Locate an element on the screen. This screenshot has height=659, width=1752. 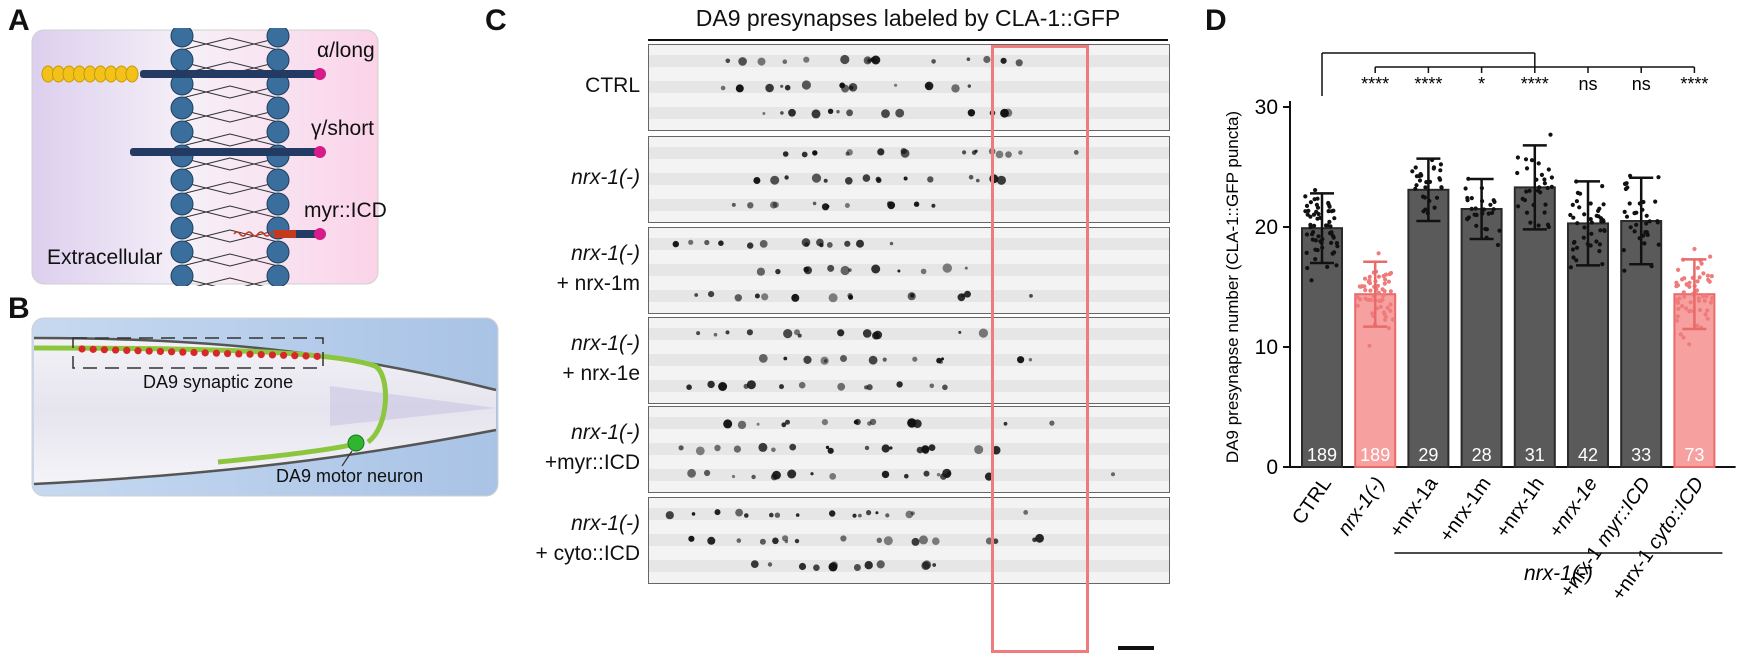
row-label: nrx-1(-) +myr::ICD is located at coordinates (565, 448).